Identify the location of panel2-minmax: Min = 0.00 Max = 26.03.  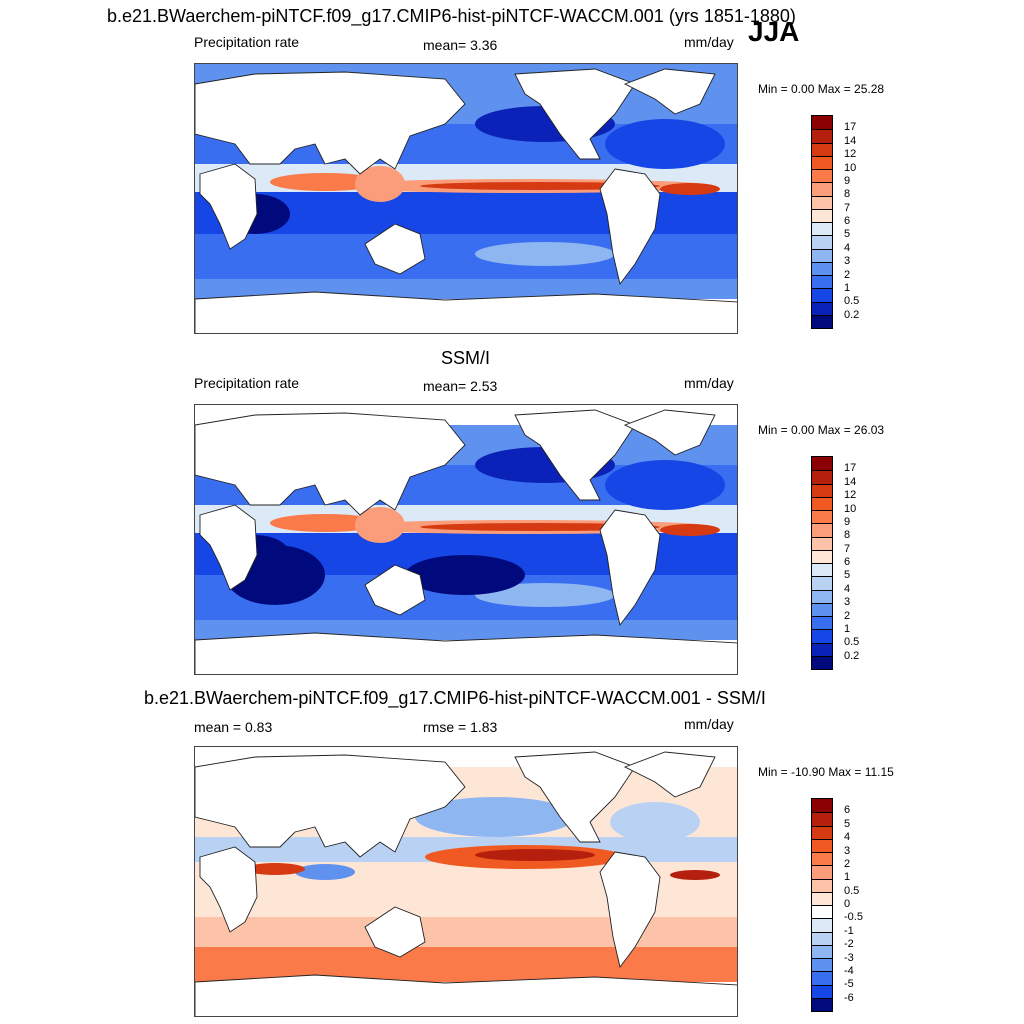
(821, 430).